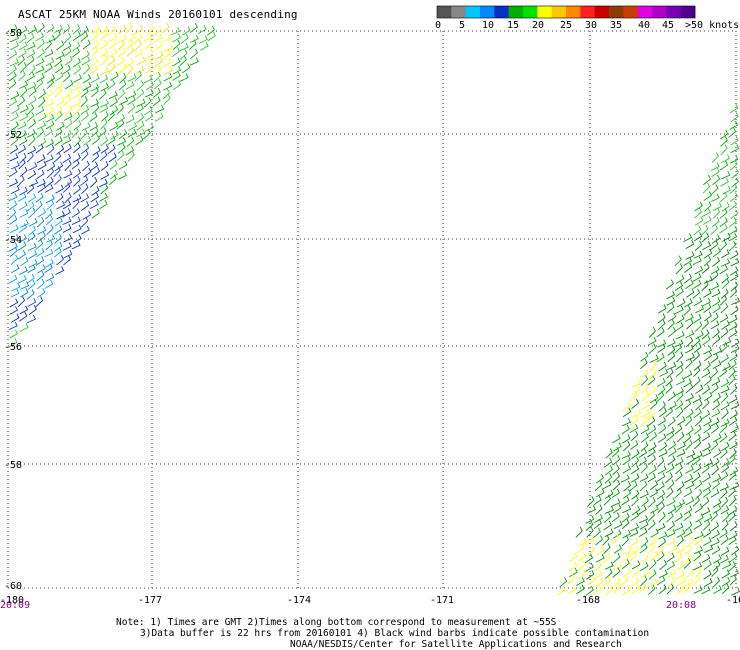 This screenshot has height=650, width=740. Describe the element at coordinates (591, 25) in the screenshot. I see `legend-label: 30` at that location.